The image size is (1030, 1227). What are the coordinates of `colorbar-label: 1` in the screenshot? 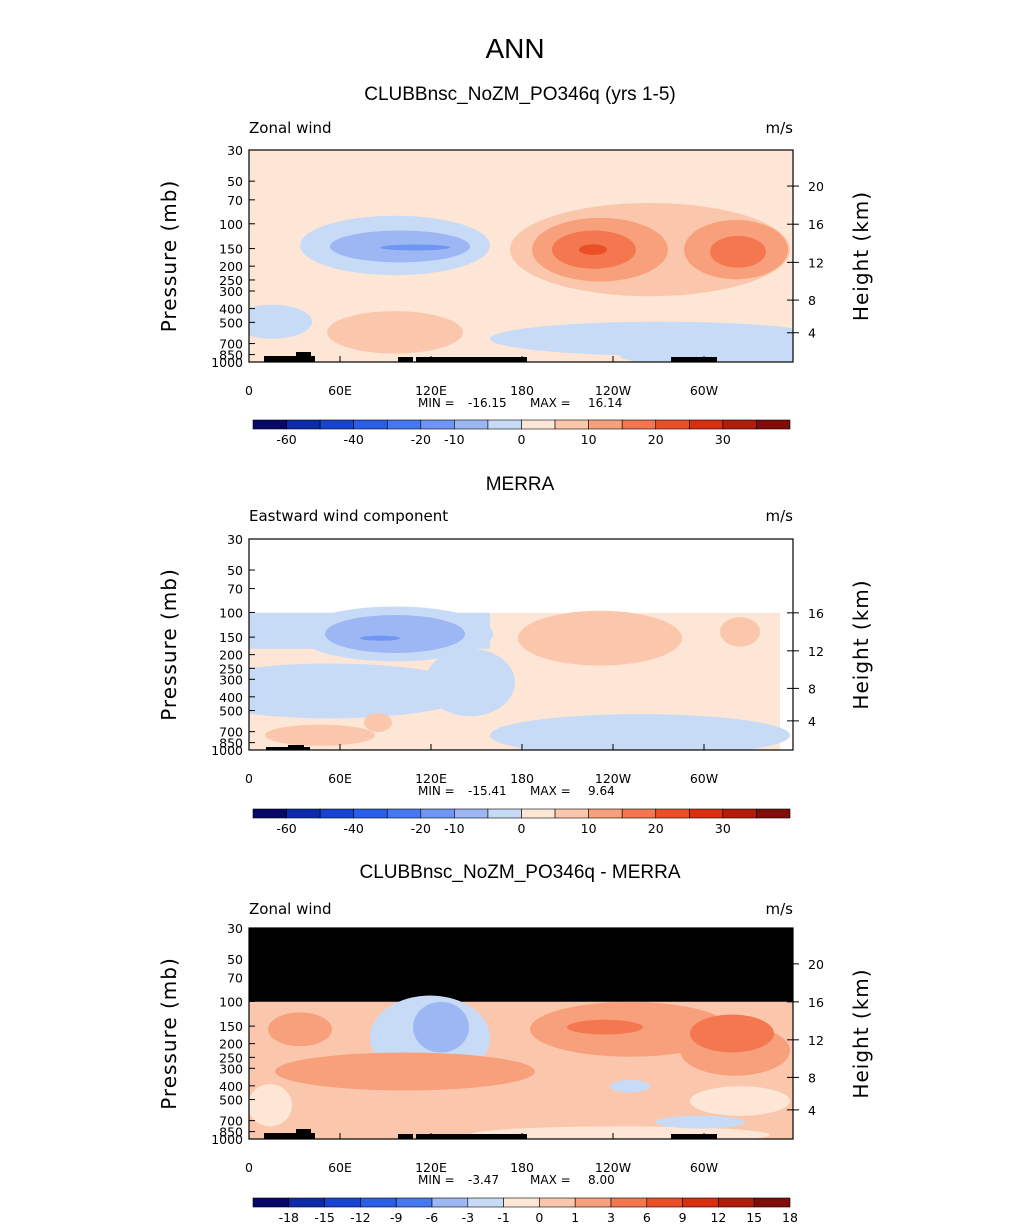 It's located at (575, 1217).